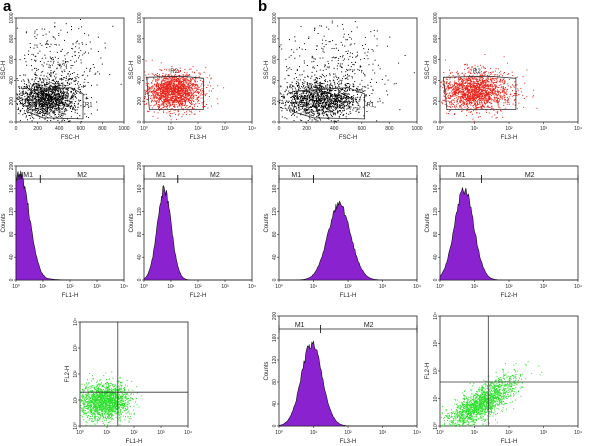  I want to click on x-tick-label: 10², so click(198, 287).